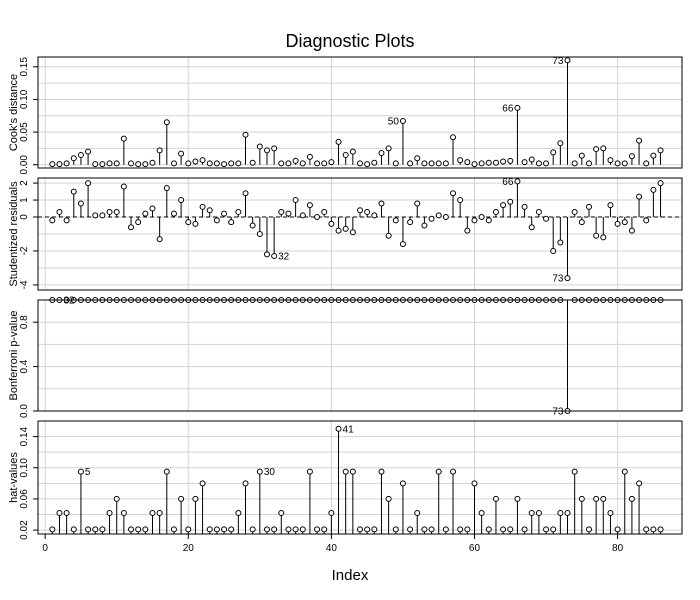 The width and height of the screenshot is (700, 600). Describe the element at coordinates (270, 472) in the screenshot. I see `point-label: 30` at that location.